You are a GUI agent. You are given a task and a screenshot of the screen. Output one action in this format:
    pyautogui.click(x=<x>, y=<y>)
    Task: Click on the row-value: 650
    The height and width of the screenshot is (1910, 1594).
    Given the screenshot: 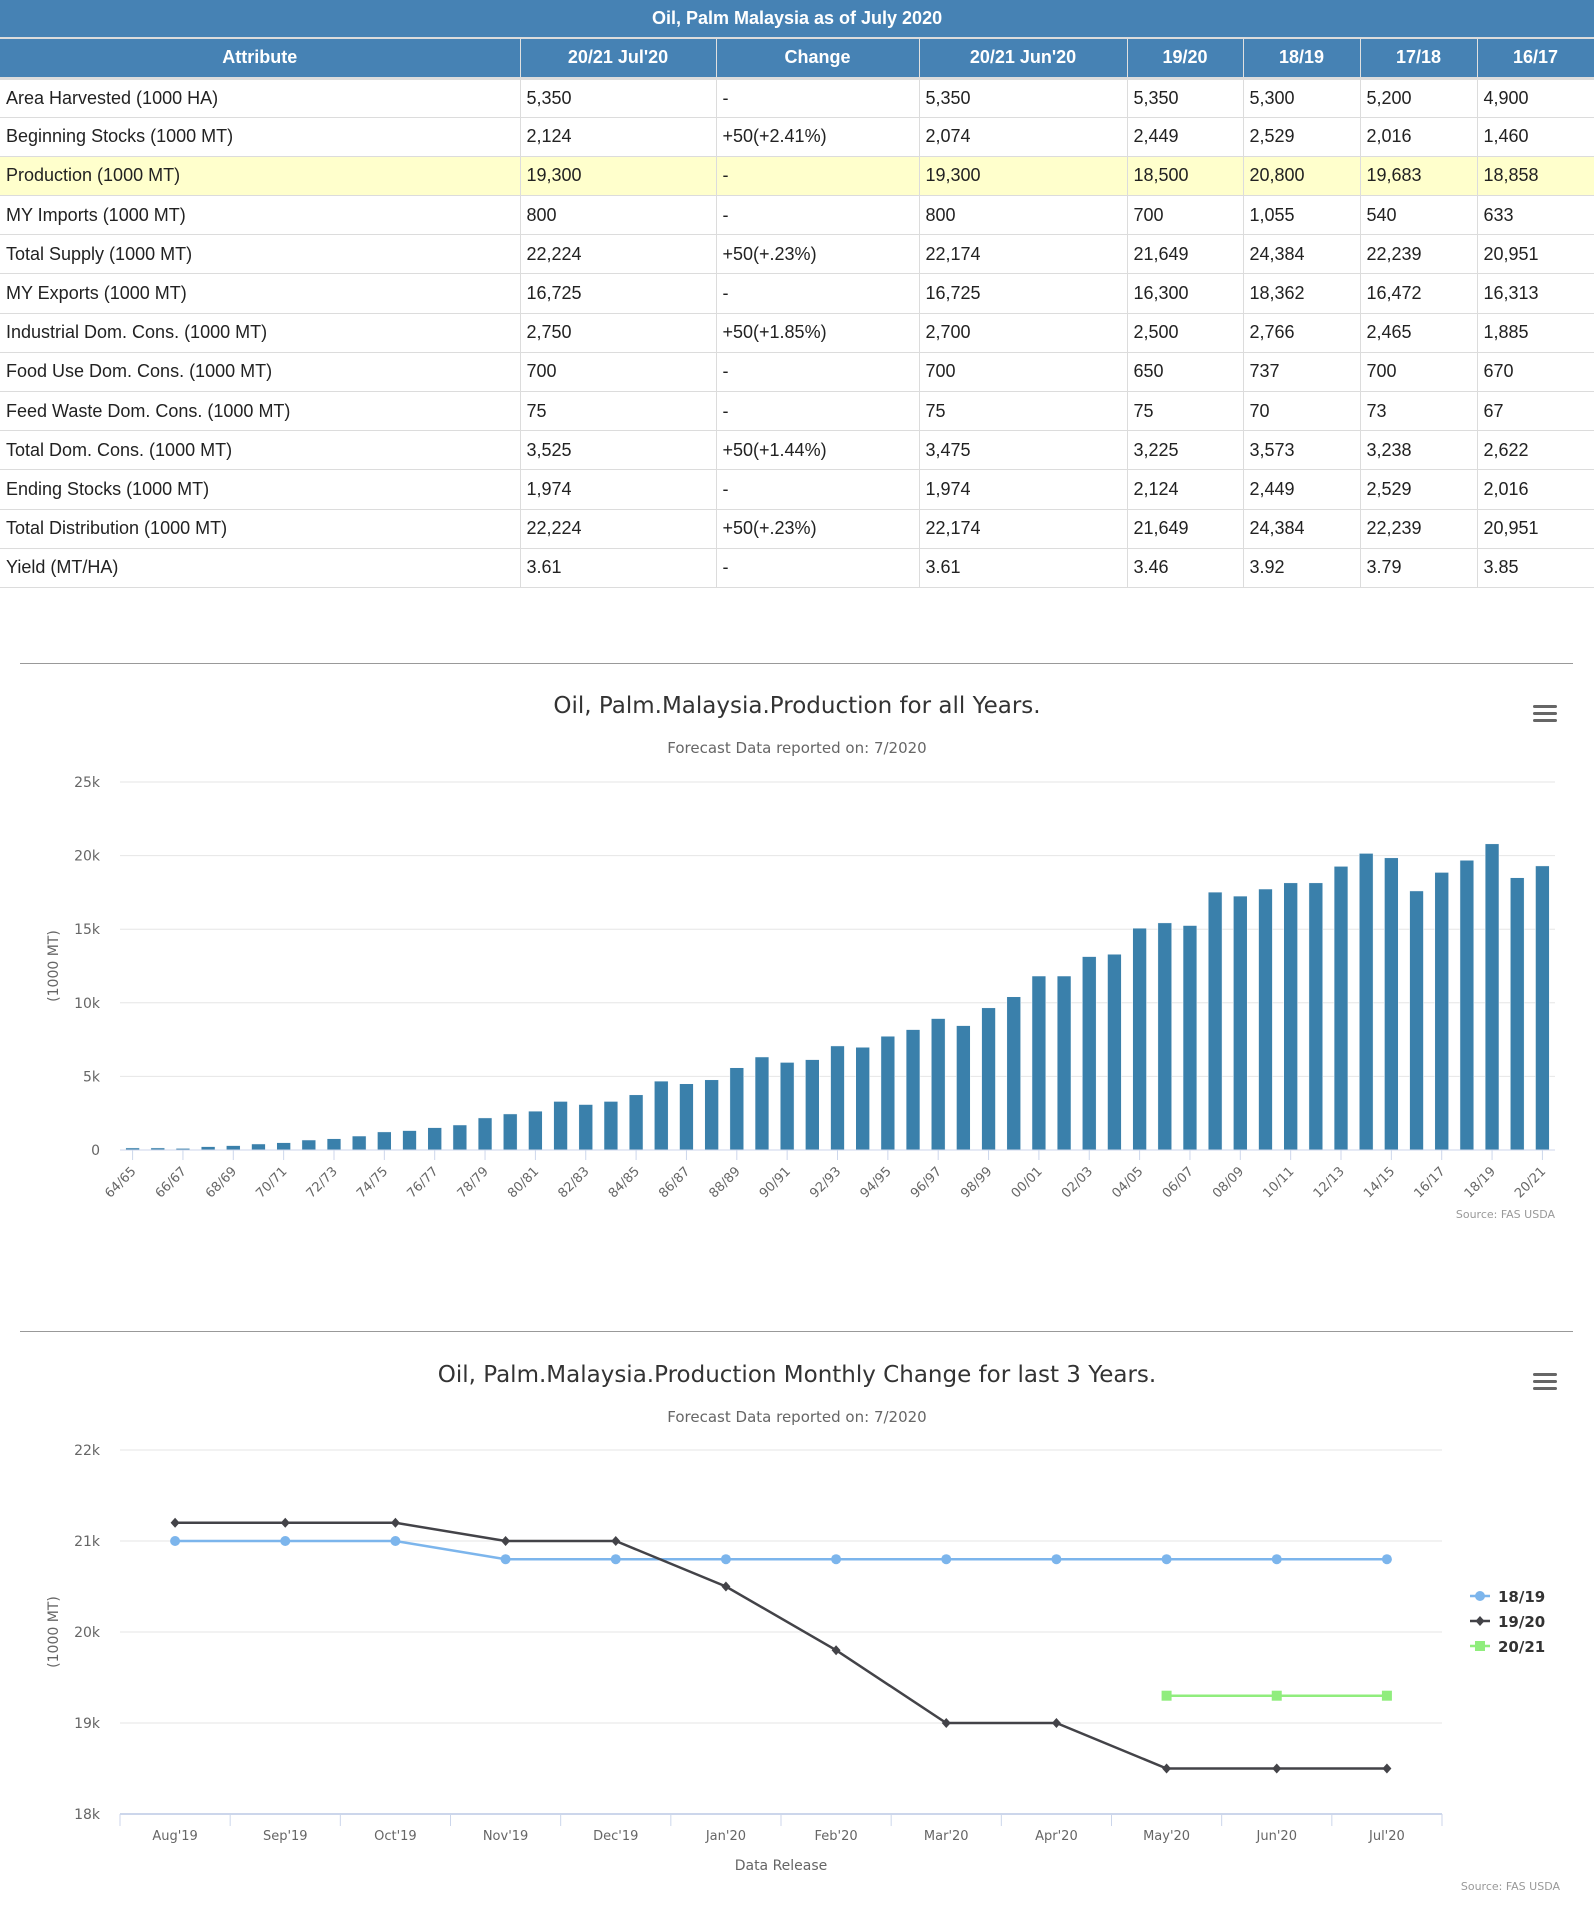 What is the action you would take?
    pyautogui.click(x=1185, y=372)
    